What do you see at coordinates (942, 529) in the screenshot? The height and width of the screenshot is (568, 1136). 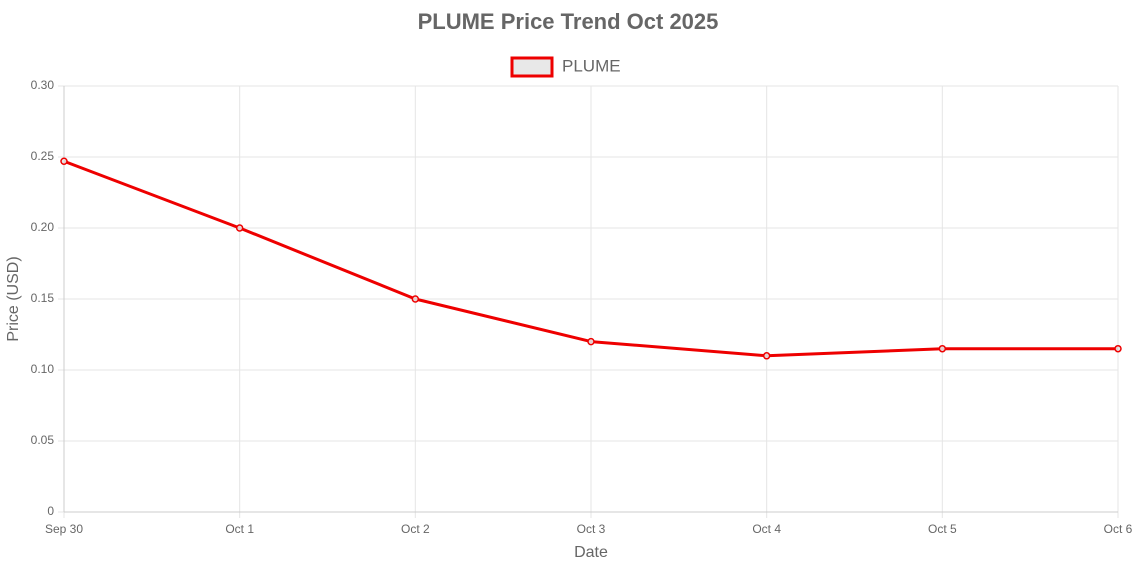 I see `x-tick-label: Oct 5` at bounding box center [942, 529].